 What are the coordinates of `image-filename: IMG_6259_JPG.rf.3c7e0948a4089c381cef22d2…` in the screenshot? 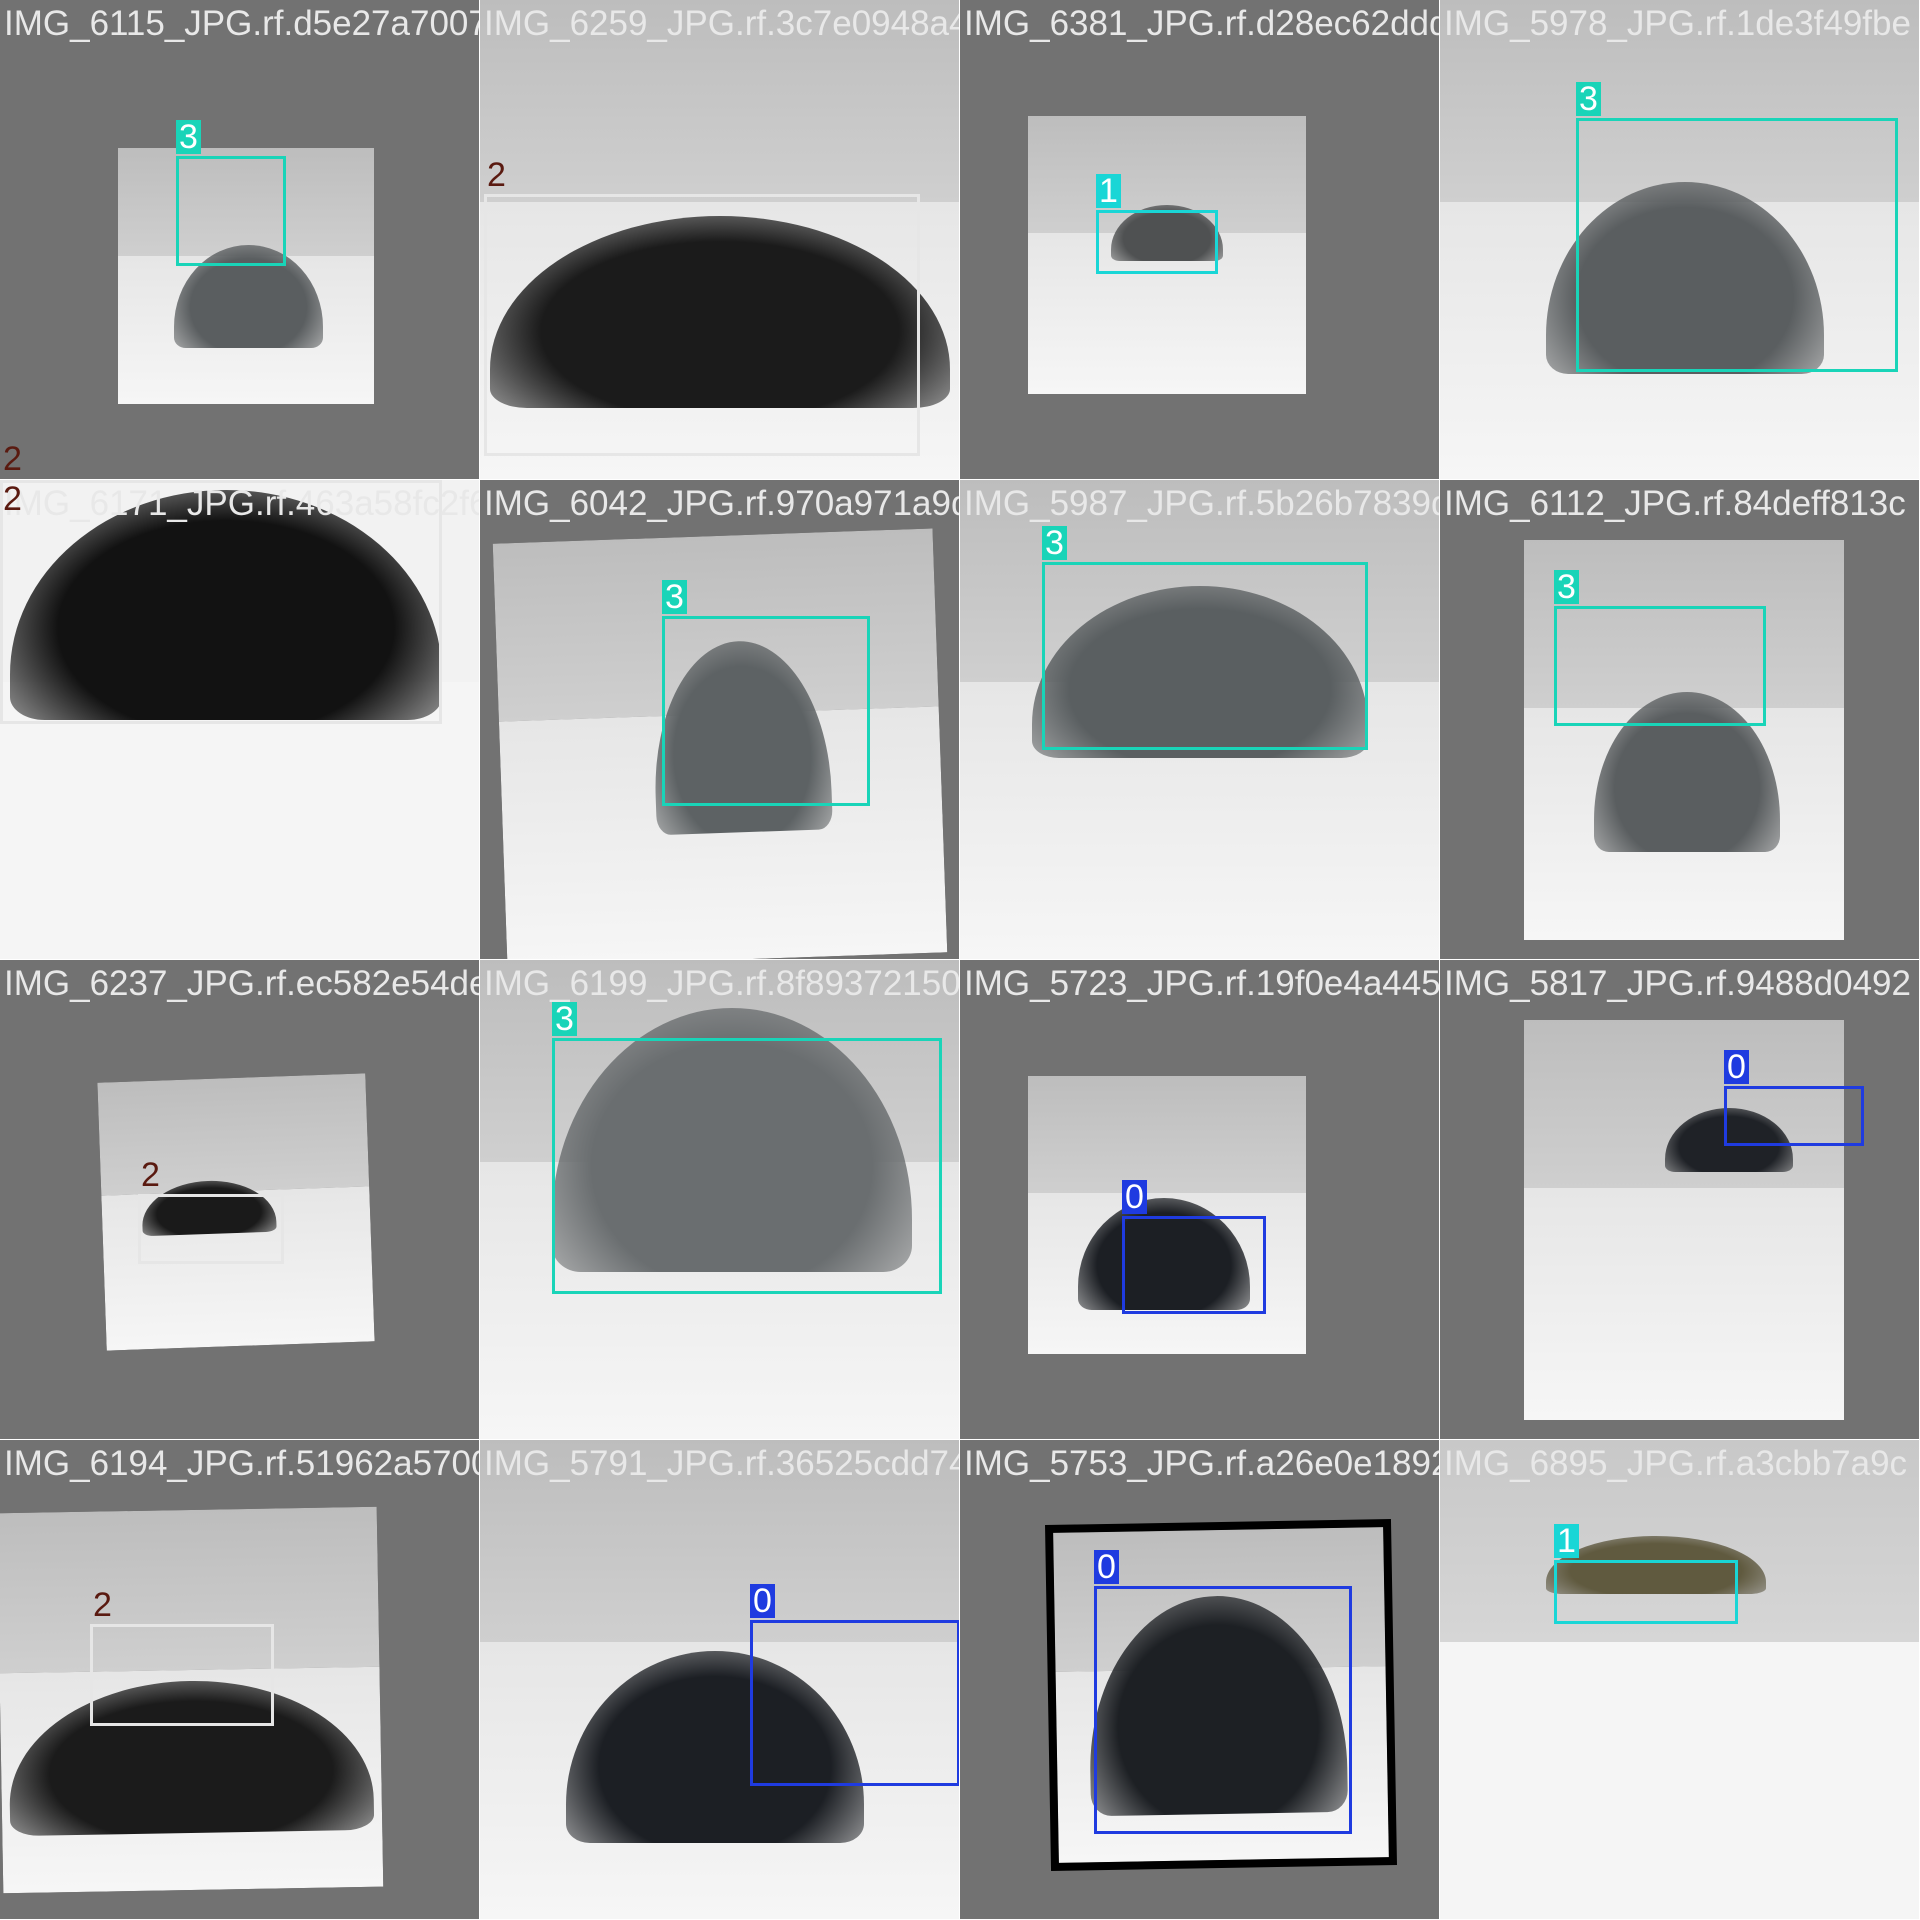 It's located at (721, 23).